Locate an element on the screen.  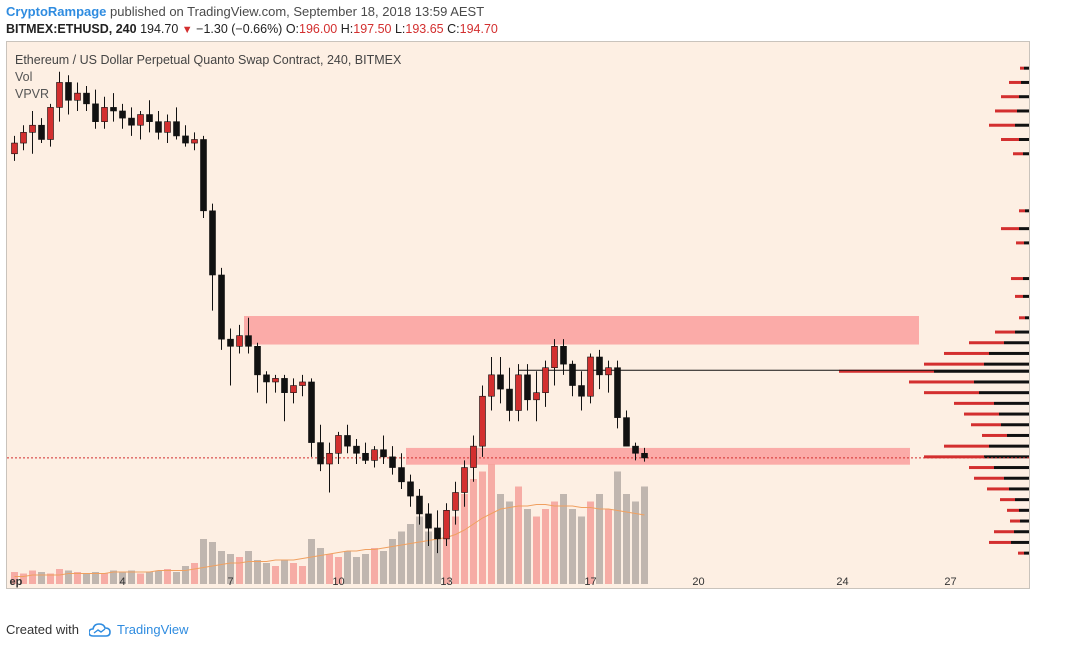
low-label: L: is located at coordinates (400, 29).